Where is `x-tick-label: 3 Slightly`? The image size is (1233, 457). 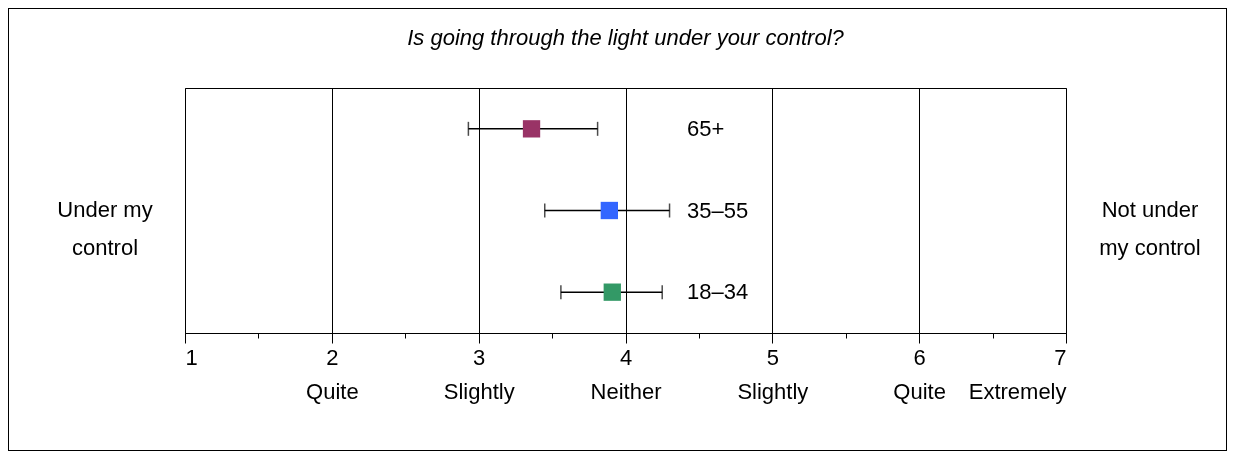
x-tick-label: 3 Slightly is located at coordinates (479, 374).